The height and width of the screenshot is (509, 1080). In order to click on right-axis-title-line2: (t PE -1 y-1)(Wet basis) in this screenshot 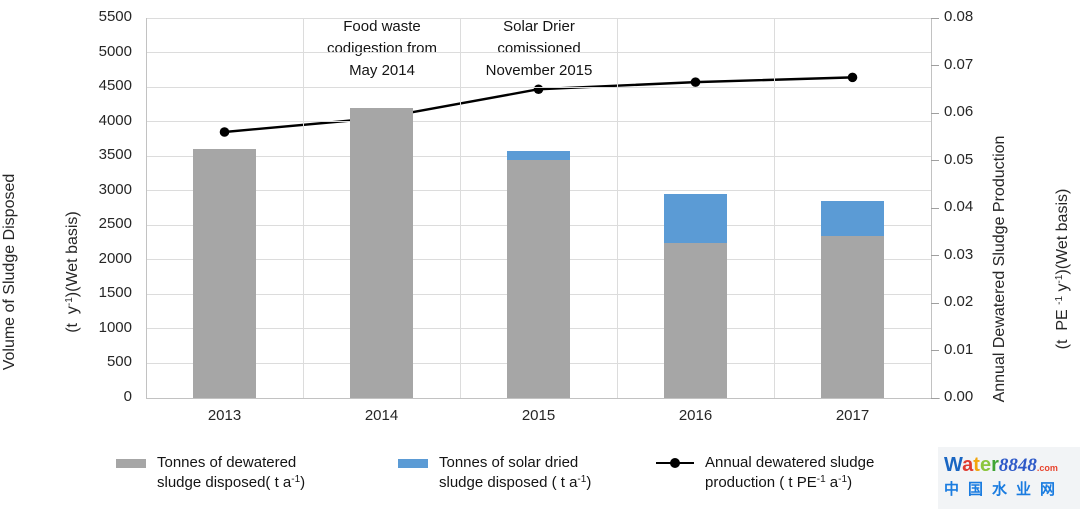, I will do `click(1062, 269)`.